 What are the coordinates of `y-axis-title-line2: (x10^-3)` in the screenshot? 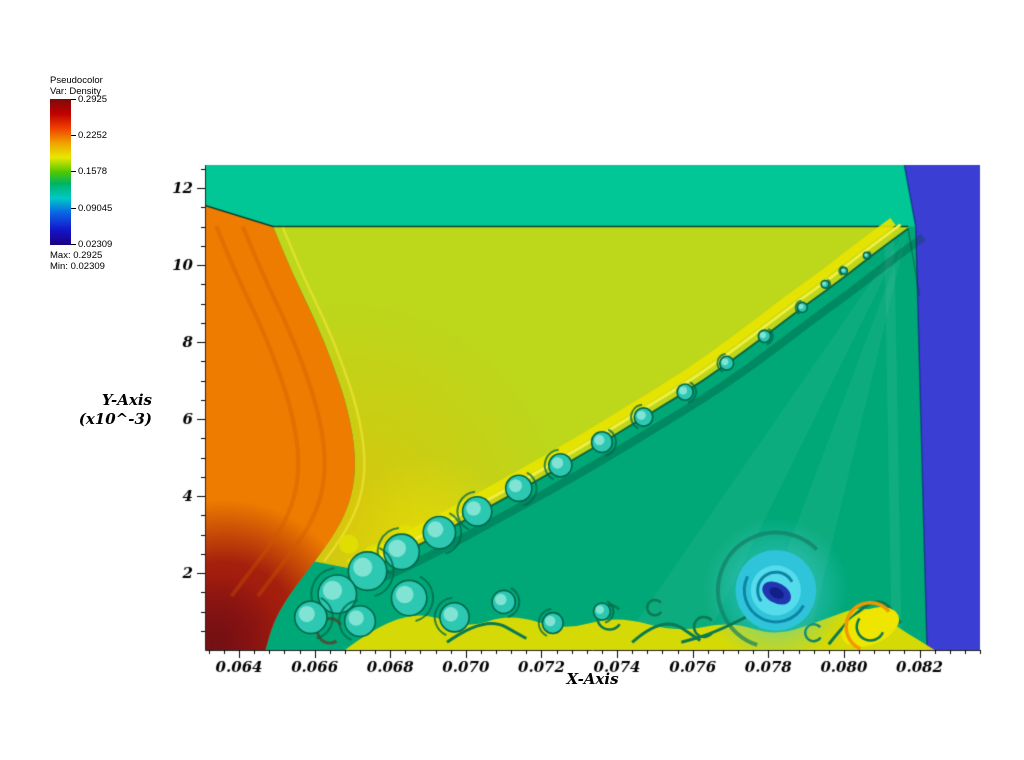 It's located at (115, 419).